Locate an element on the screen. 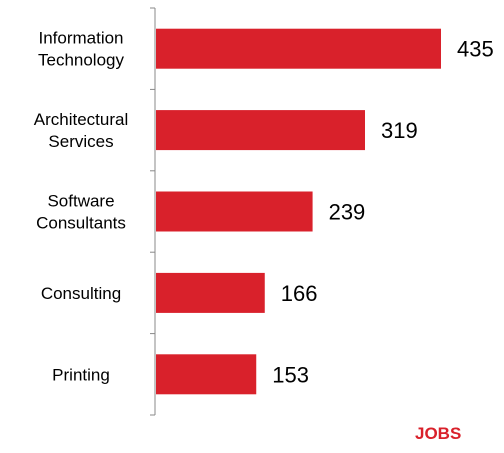 The height and width of the screenshot is (453, 504). value-label: 435 is located at coordinates (475, 49).